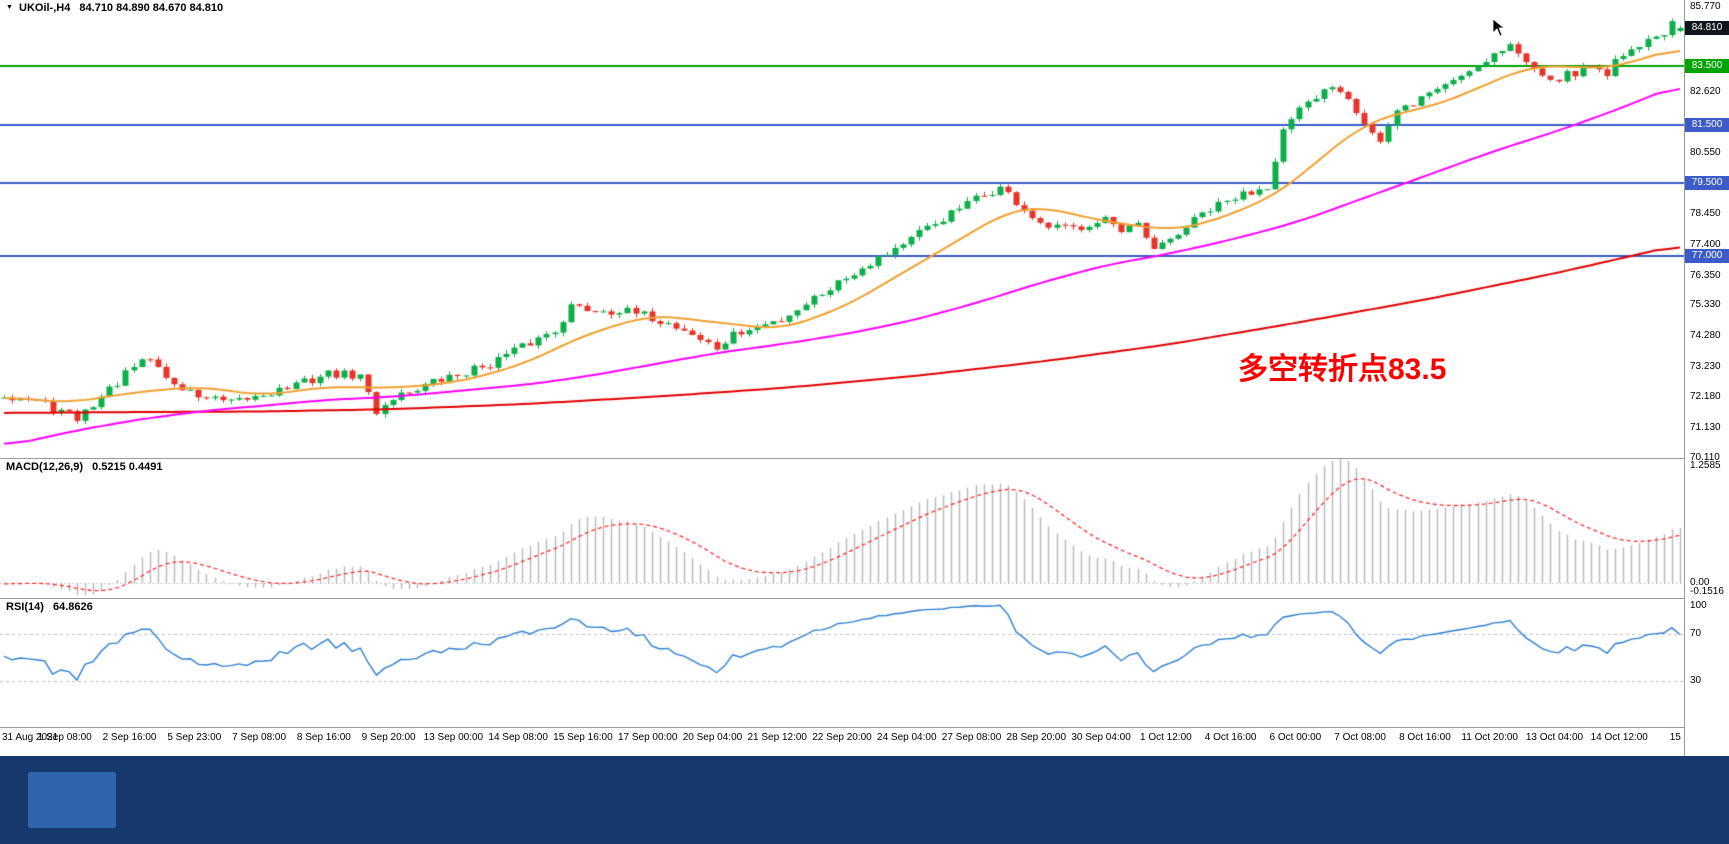 The width and height of the screenshot is (1729, 844). I want to click on time-label: 4 Oct 16:00, so click(1230, 737).